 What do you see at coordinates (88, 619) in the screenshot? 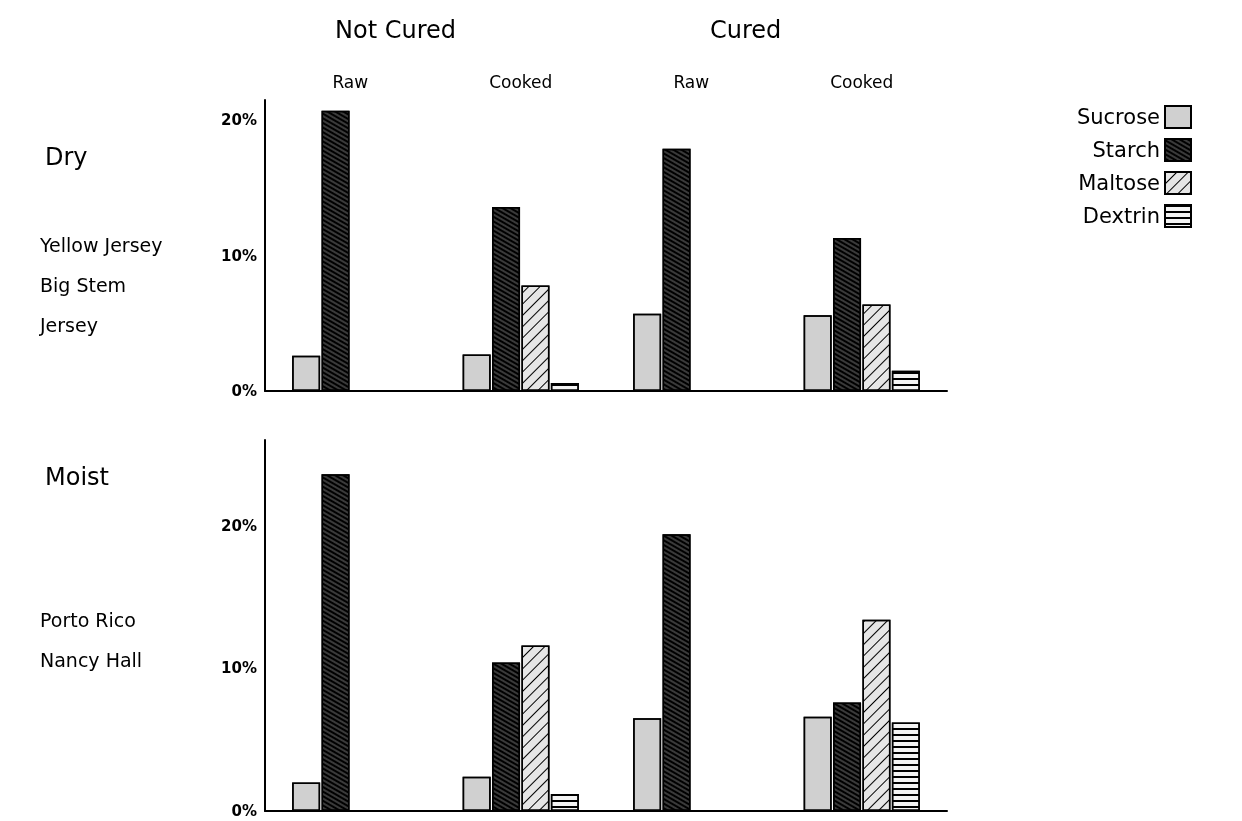
I see `text: Porto Rico` at bounding box center [88, 619].